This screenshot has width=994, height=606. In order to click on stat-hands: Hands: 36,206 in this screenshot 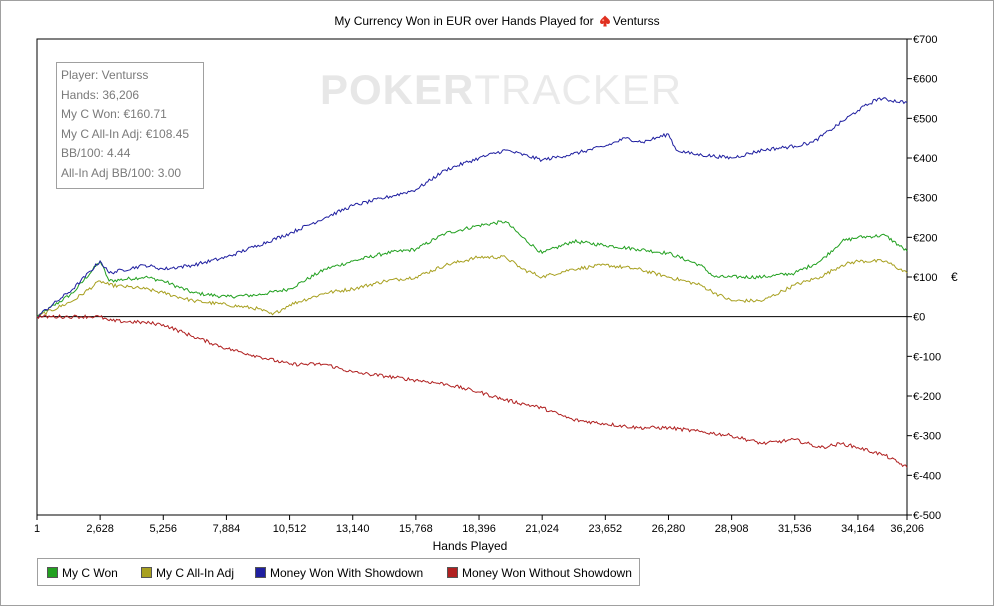, I will do `click(100, 94)`.